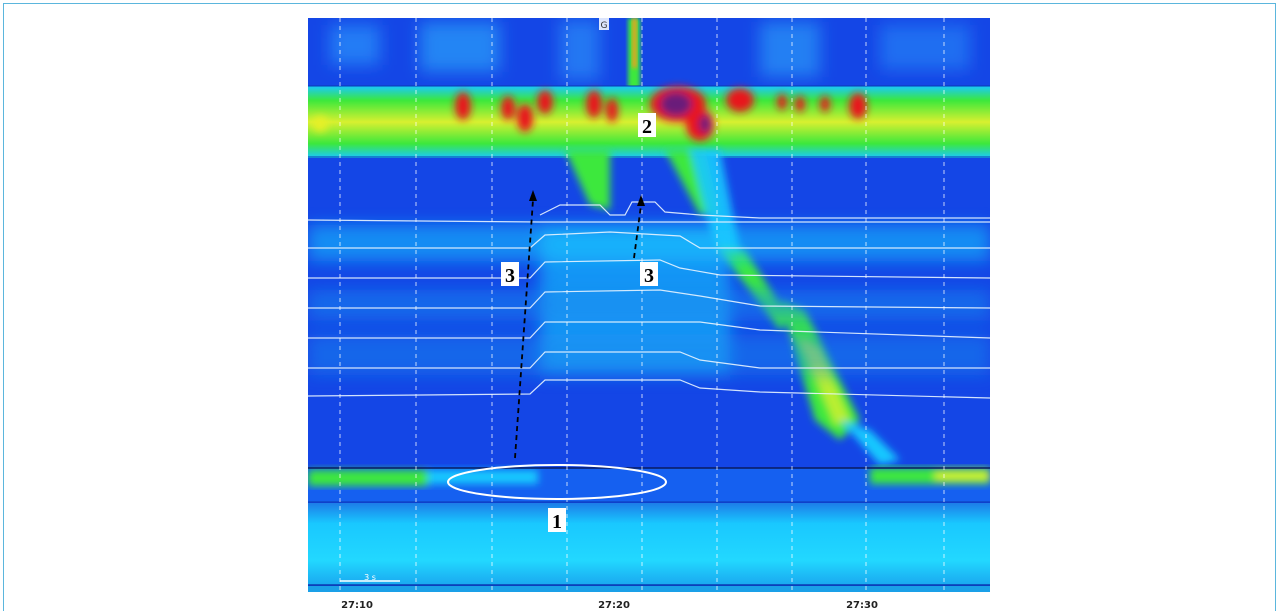 This screenshot has width=1281, height=615. I want to click on annotation-label-1: 1, so click(557, 522).